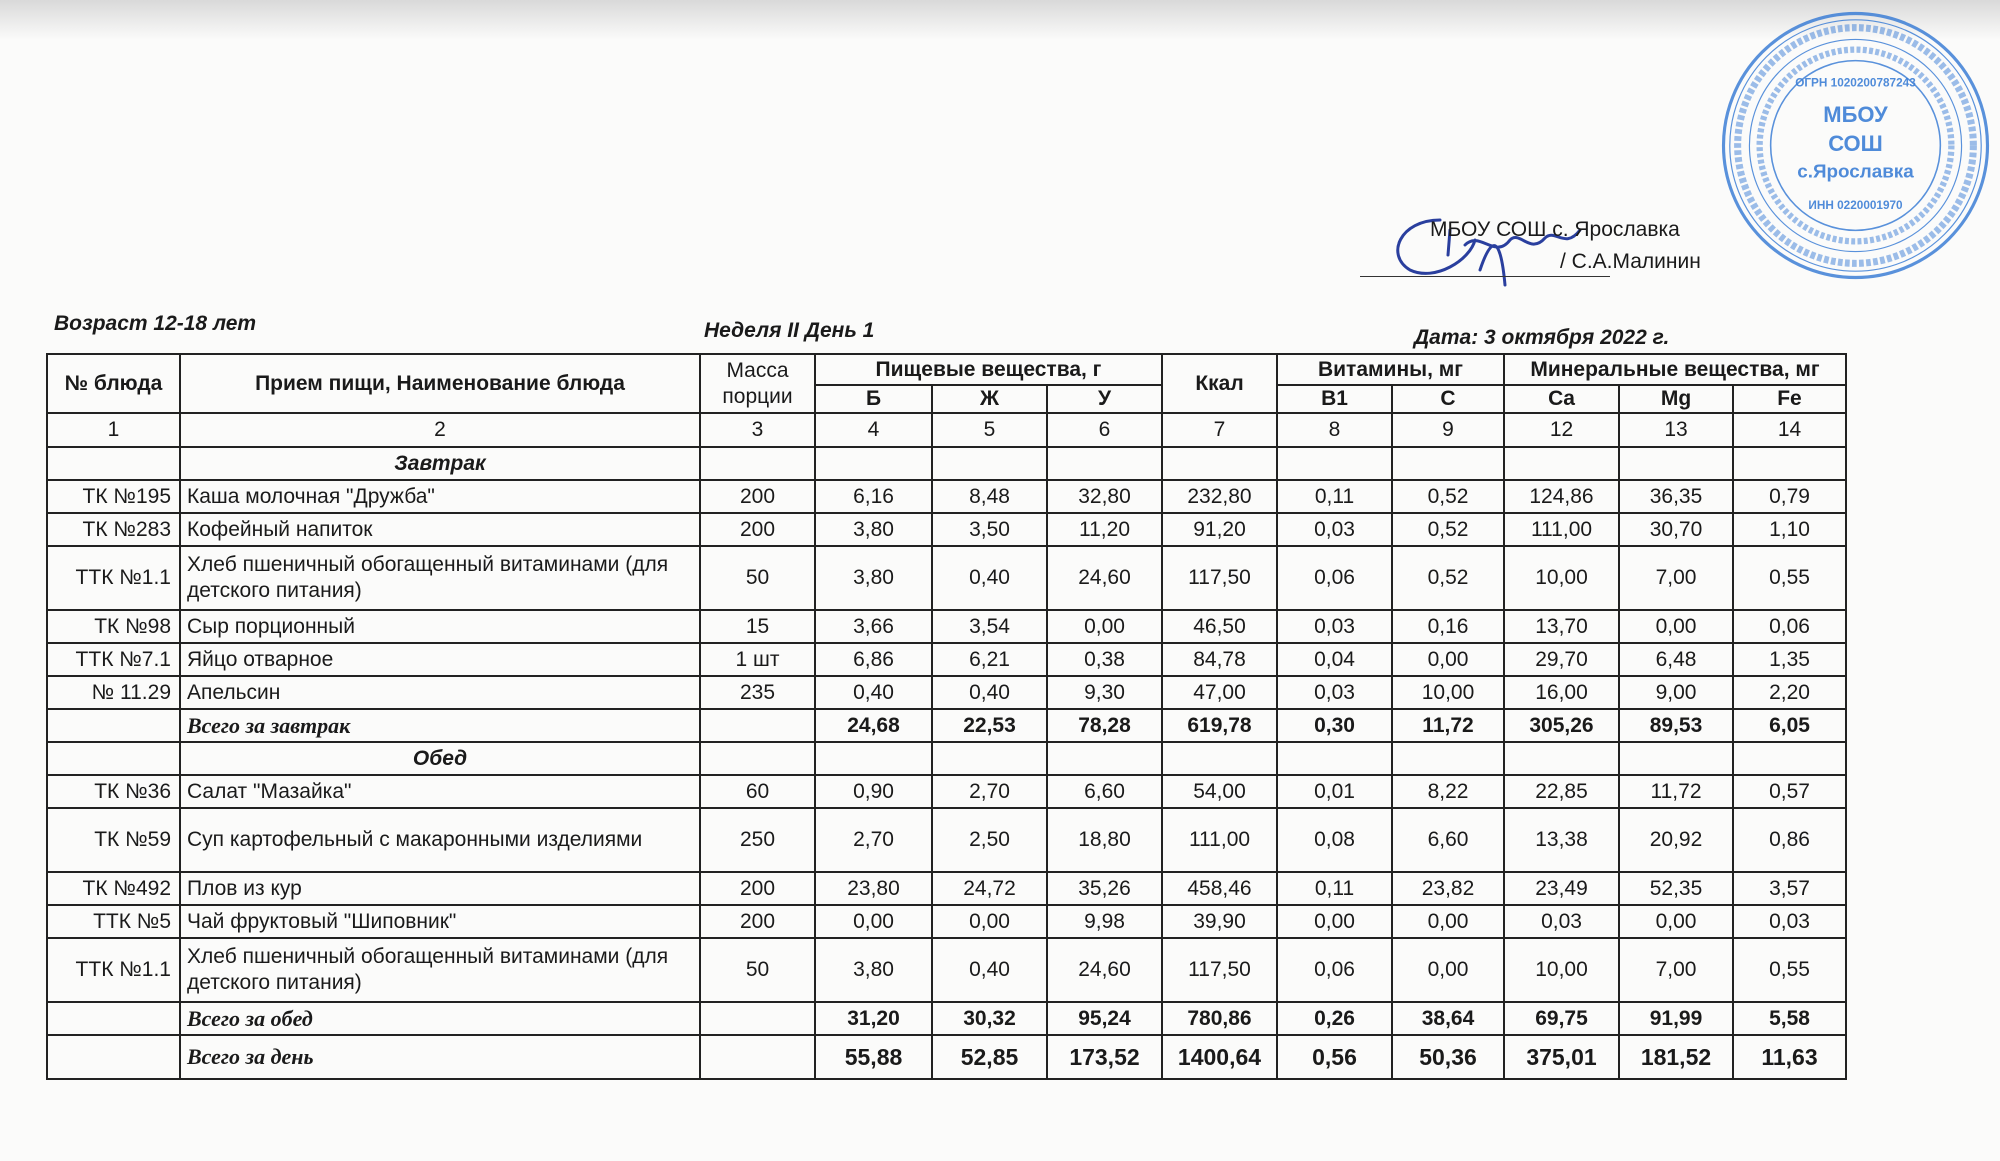  What do you see at coordinates (113, 840) in the screenshot?
I see `dish-code: ТК №59` at bounding box center [113, 840].